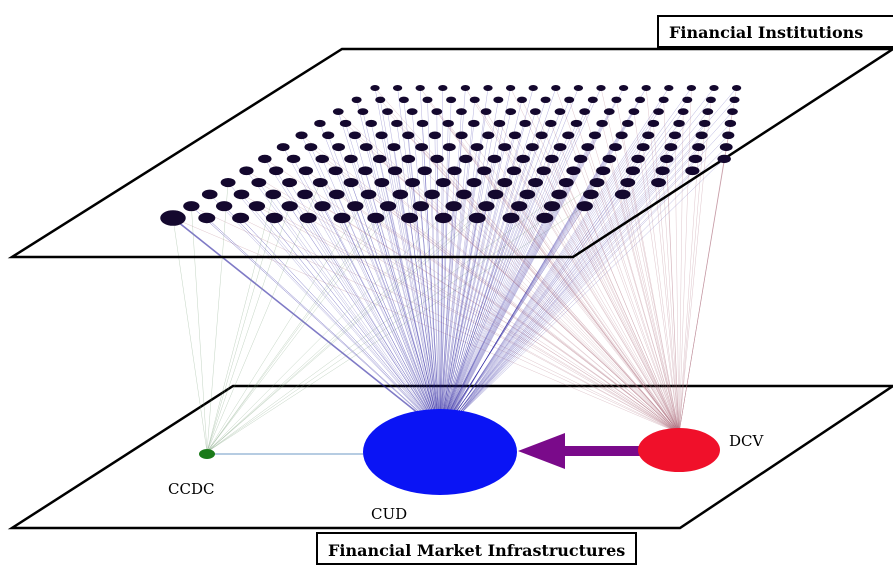 The height and width of the screenshot is (565, 893). I want to click on dcv-to-cud-arrow, so click(579, 451).